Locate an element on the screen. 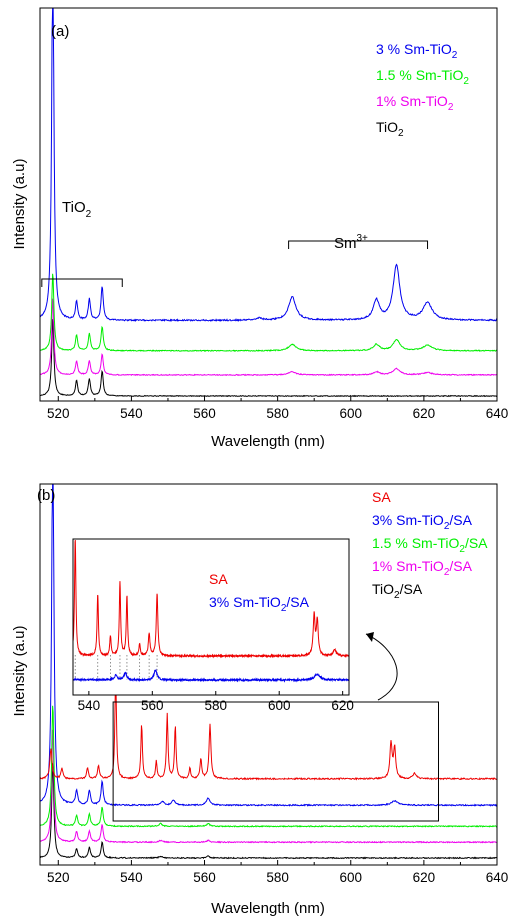 This screenshot has height=922, width=515. panel-a-x-ticks: 520 540 560 580 600 620 640 is located at coordinates (277, 408).